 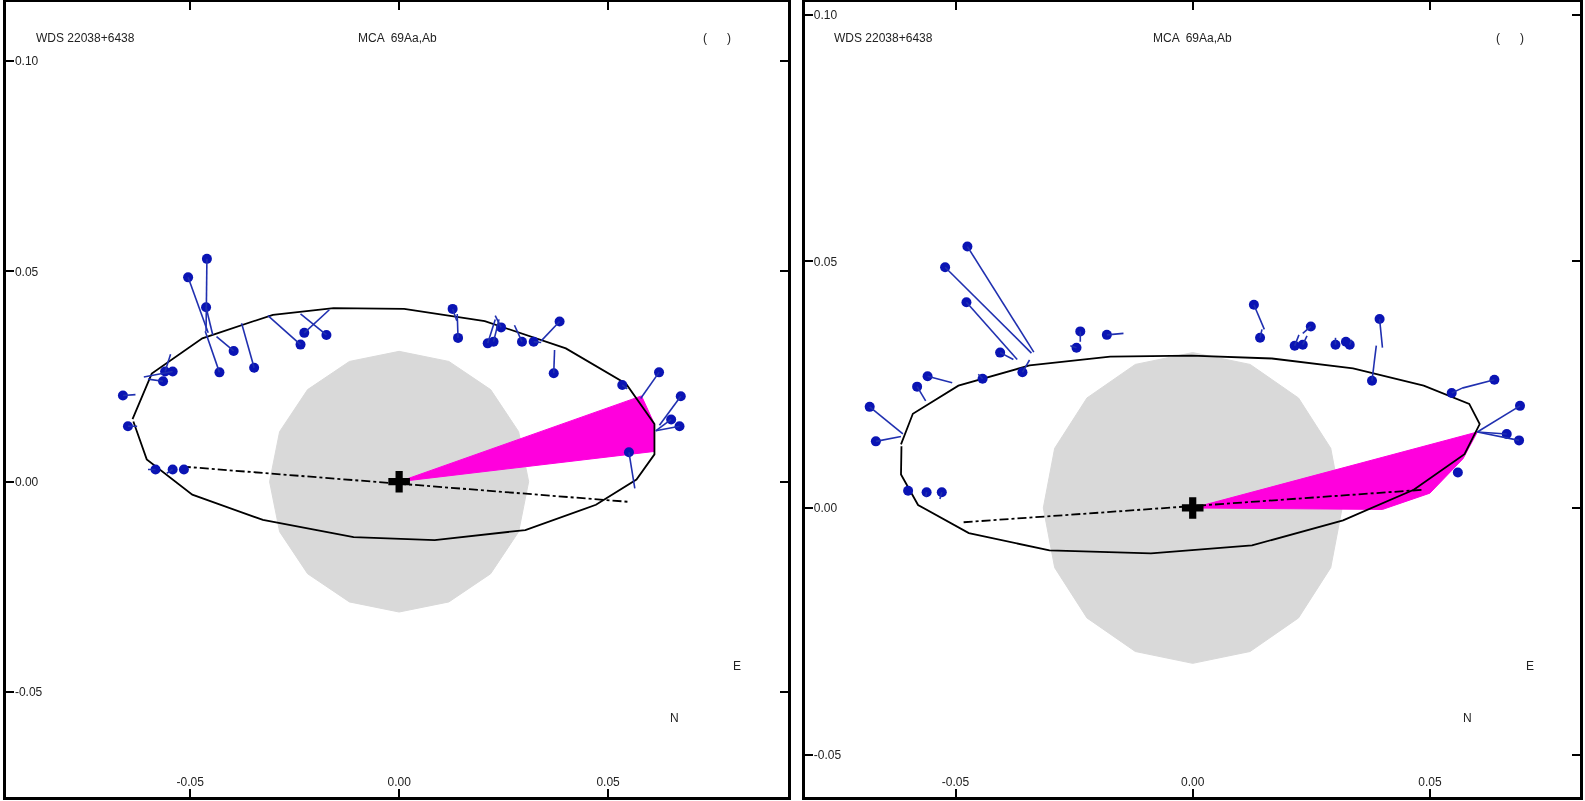 What do you see at coordinates (1190, 454) in the screenshot?
I see `line-series` at bounding box center [1190, 454].